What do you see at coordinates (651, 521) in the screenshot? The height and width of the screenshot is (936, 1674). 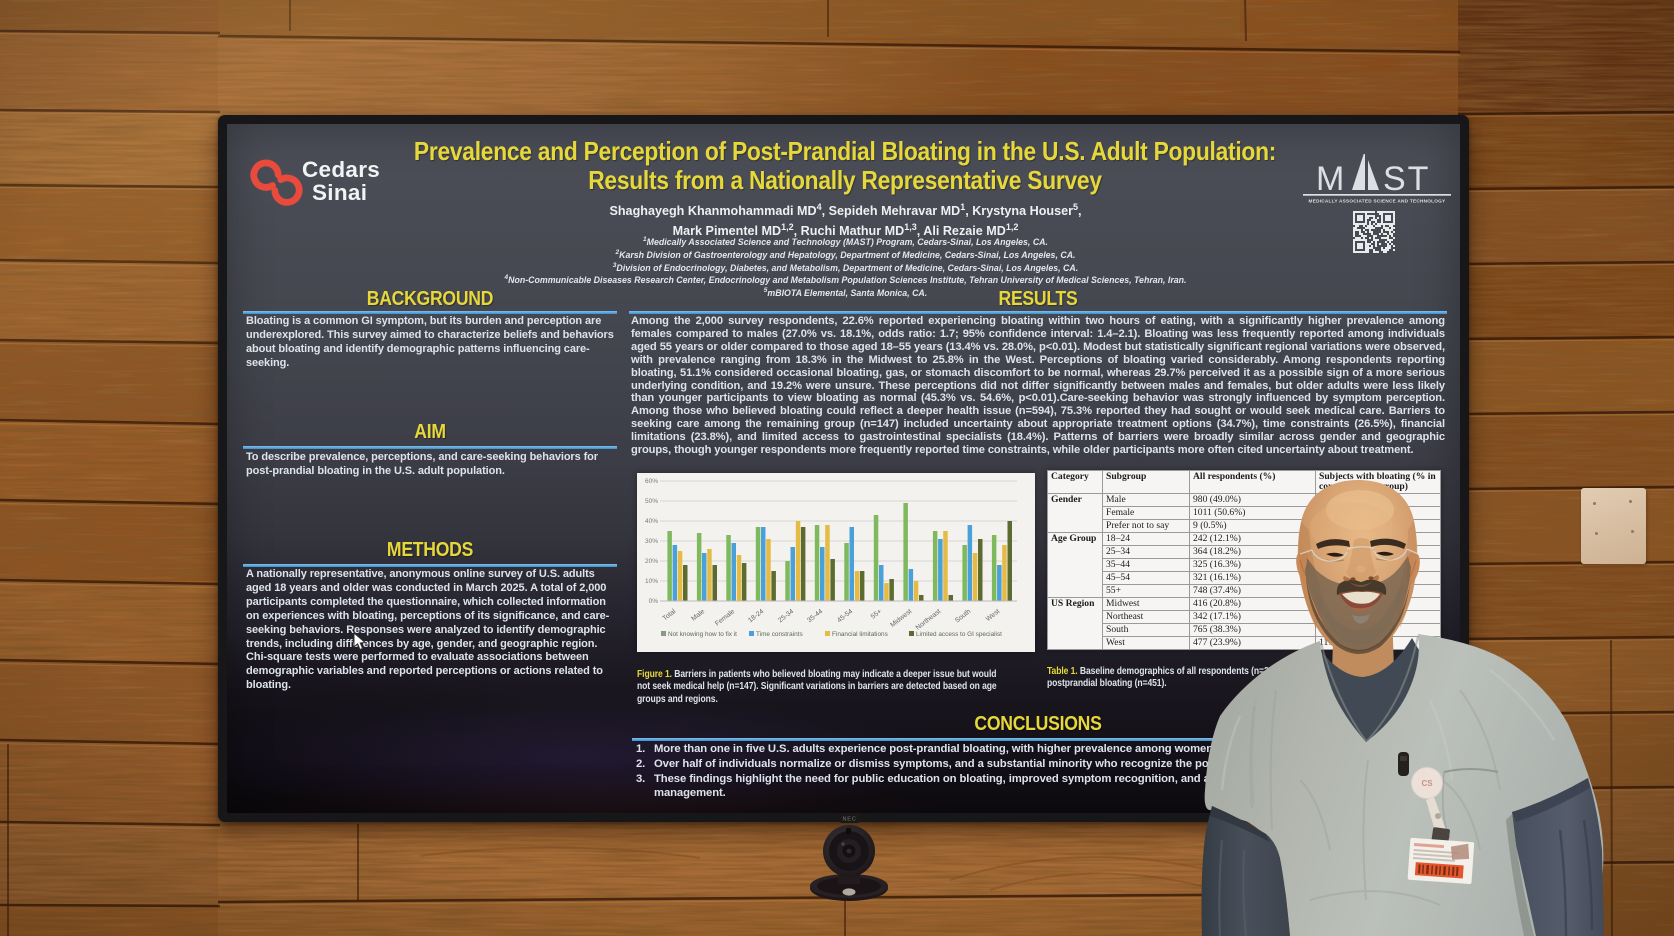 I see `svg-text: 40%` at bounding box center [651, 521].